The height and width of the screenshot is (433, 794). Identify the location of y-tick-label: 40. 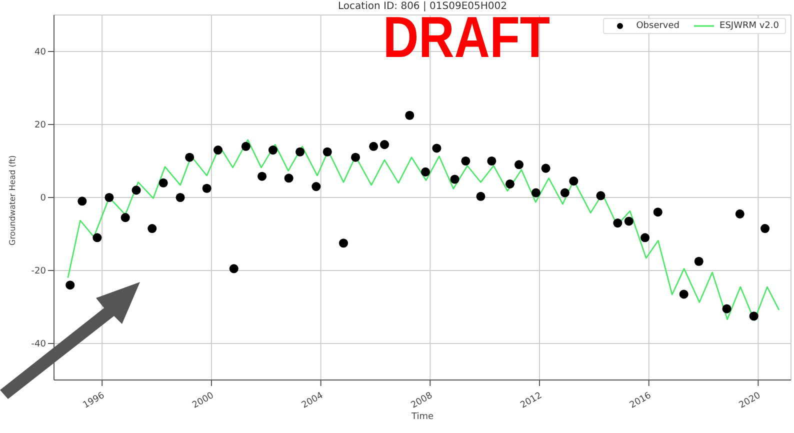
(40, 53).